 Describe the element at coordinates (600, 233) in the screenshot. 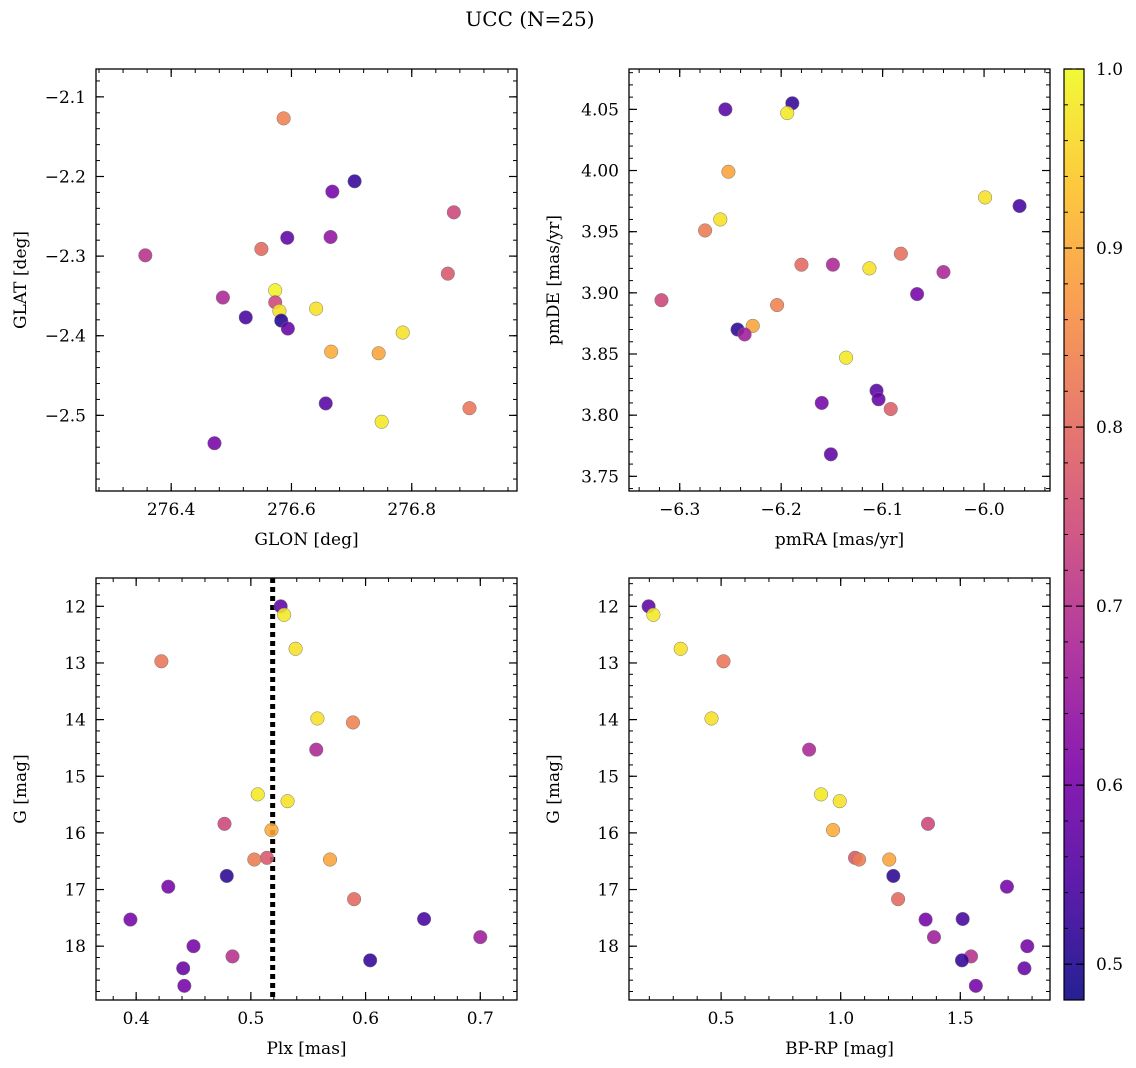

I see `y-tick-label: 3.95` at that location.